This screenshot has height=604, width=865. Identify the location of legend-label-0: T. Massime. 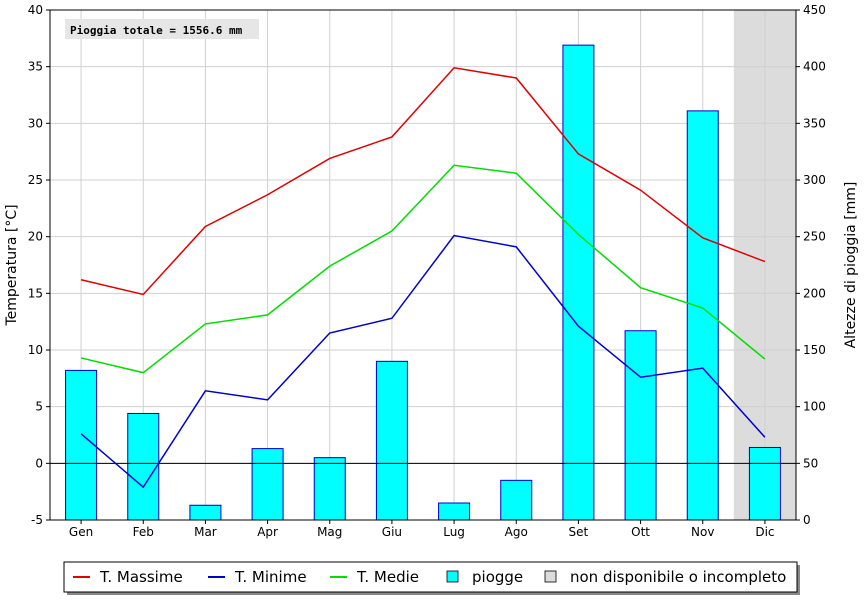
(141, 577).